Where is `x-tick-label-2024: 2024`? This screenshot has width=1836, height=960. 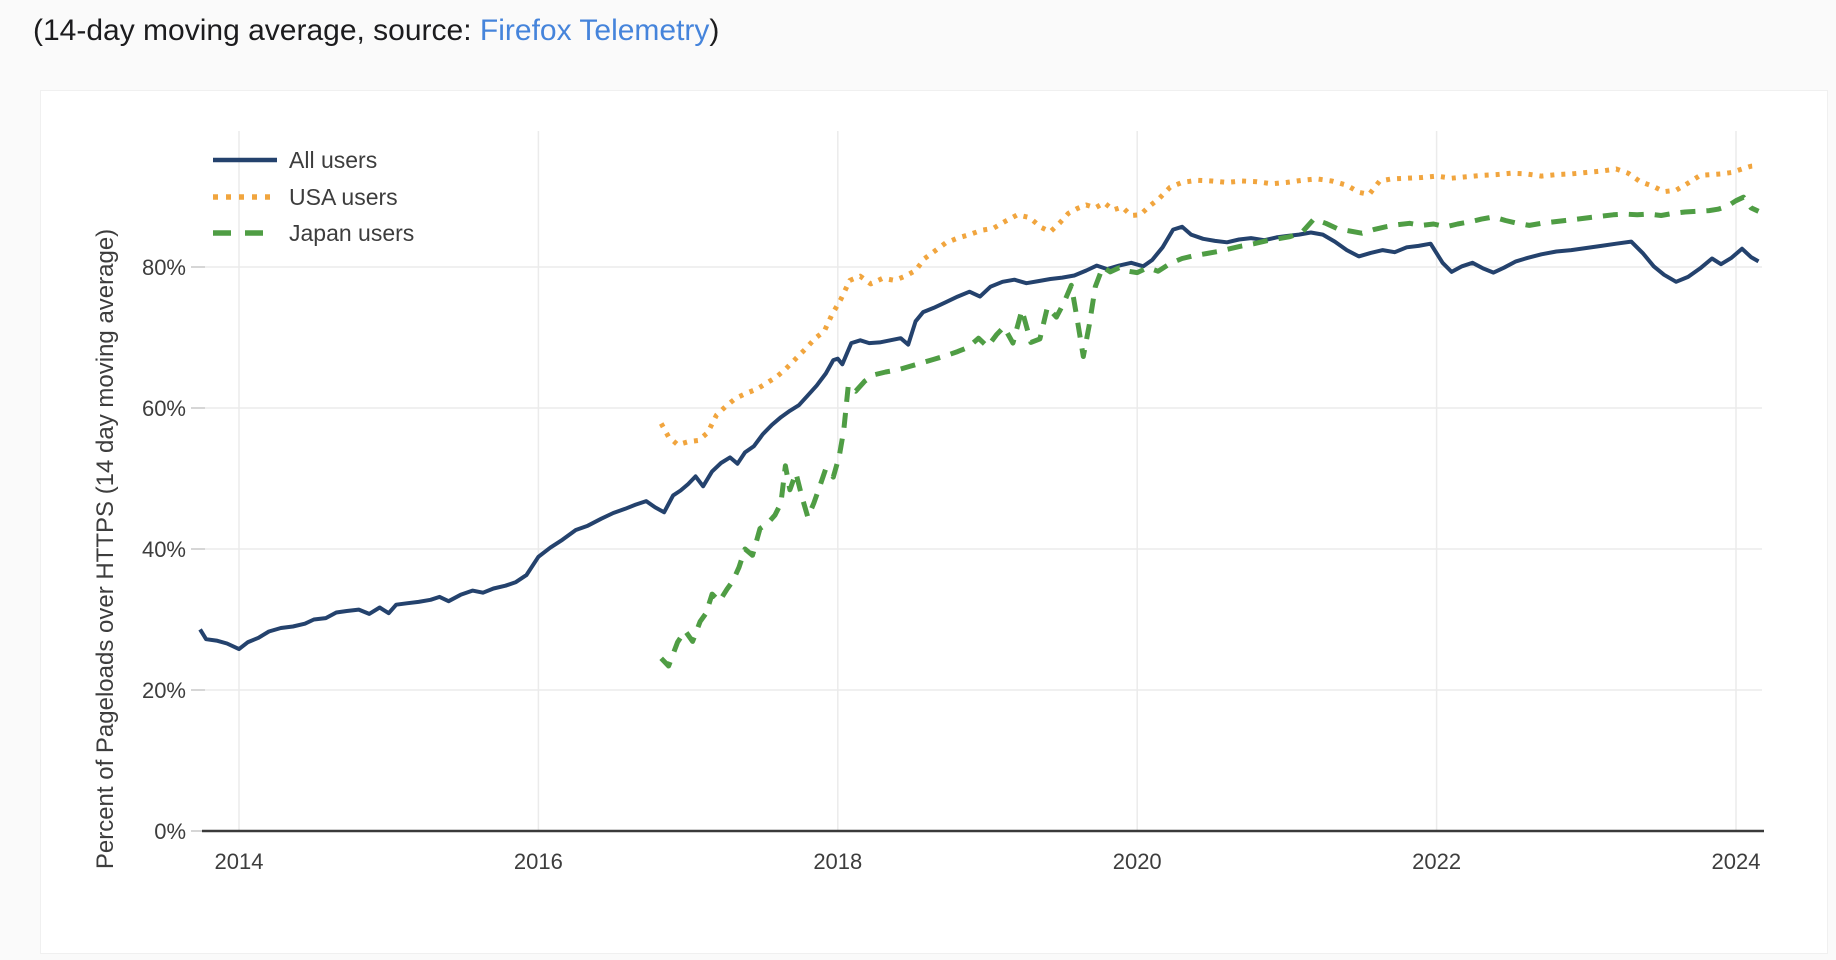
x-tick-label-2024: 2024 is located at coordinates (1736, 861).